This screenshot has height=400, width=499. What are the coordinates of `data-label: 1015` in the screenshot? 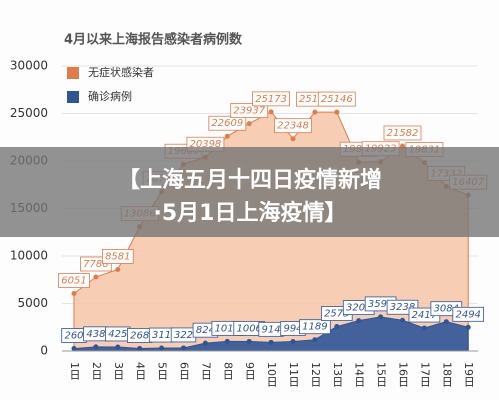 It's located at (227, 328).